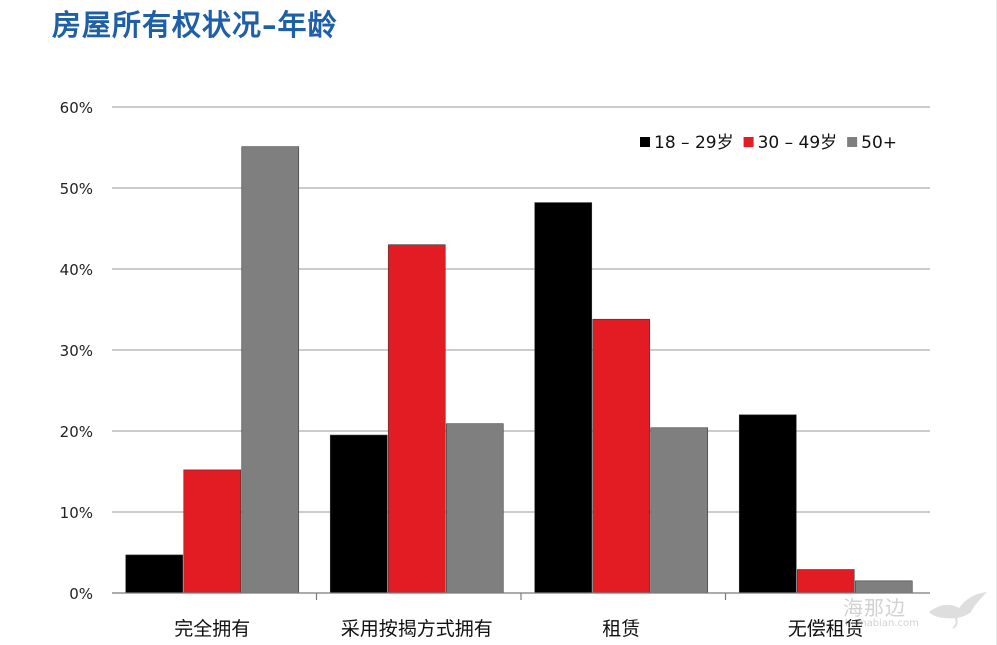 This screenshot has width=997, height=645. What do you see at coordinates (918, 613) in the screenshot?
I see `watermark-logo: 海那边 hainabian.com` at bounding box center [918, 613].